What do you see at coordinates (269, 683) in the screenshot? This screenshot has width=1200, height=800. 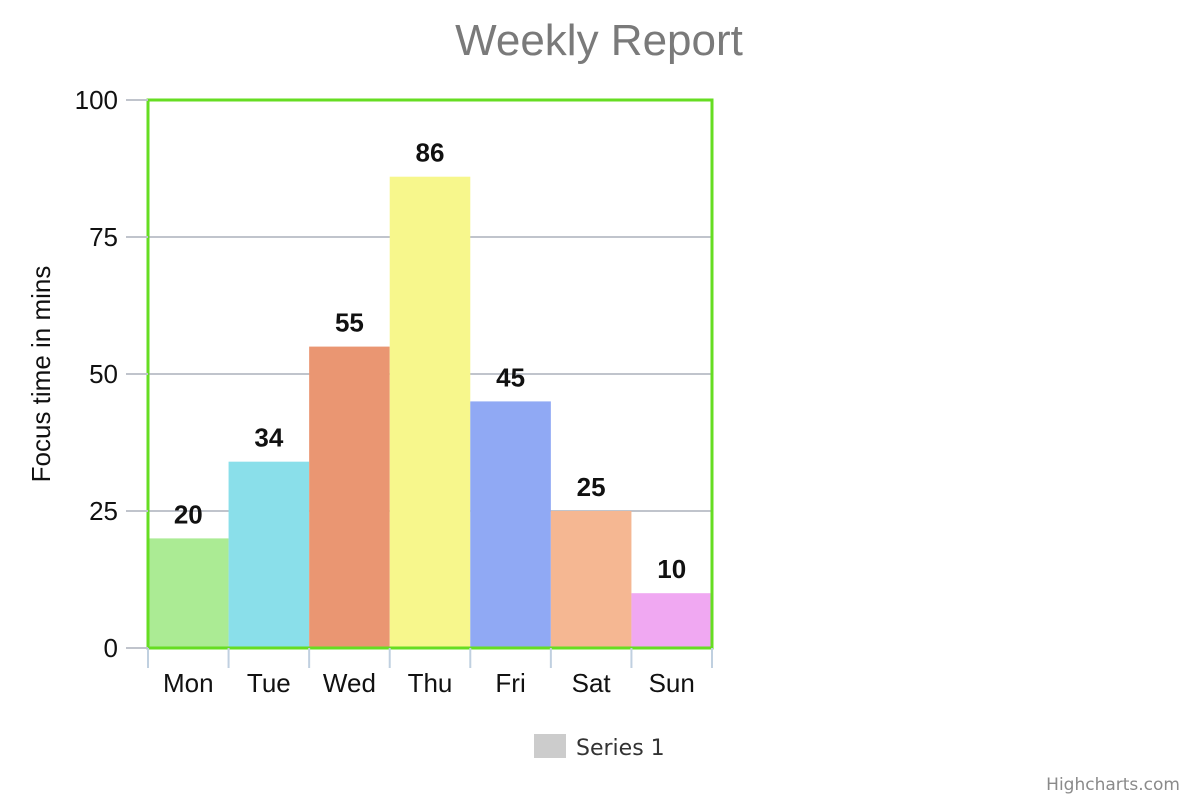 I see `x-tick-label: Tue` at bounding box center [269, 683].